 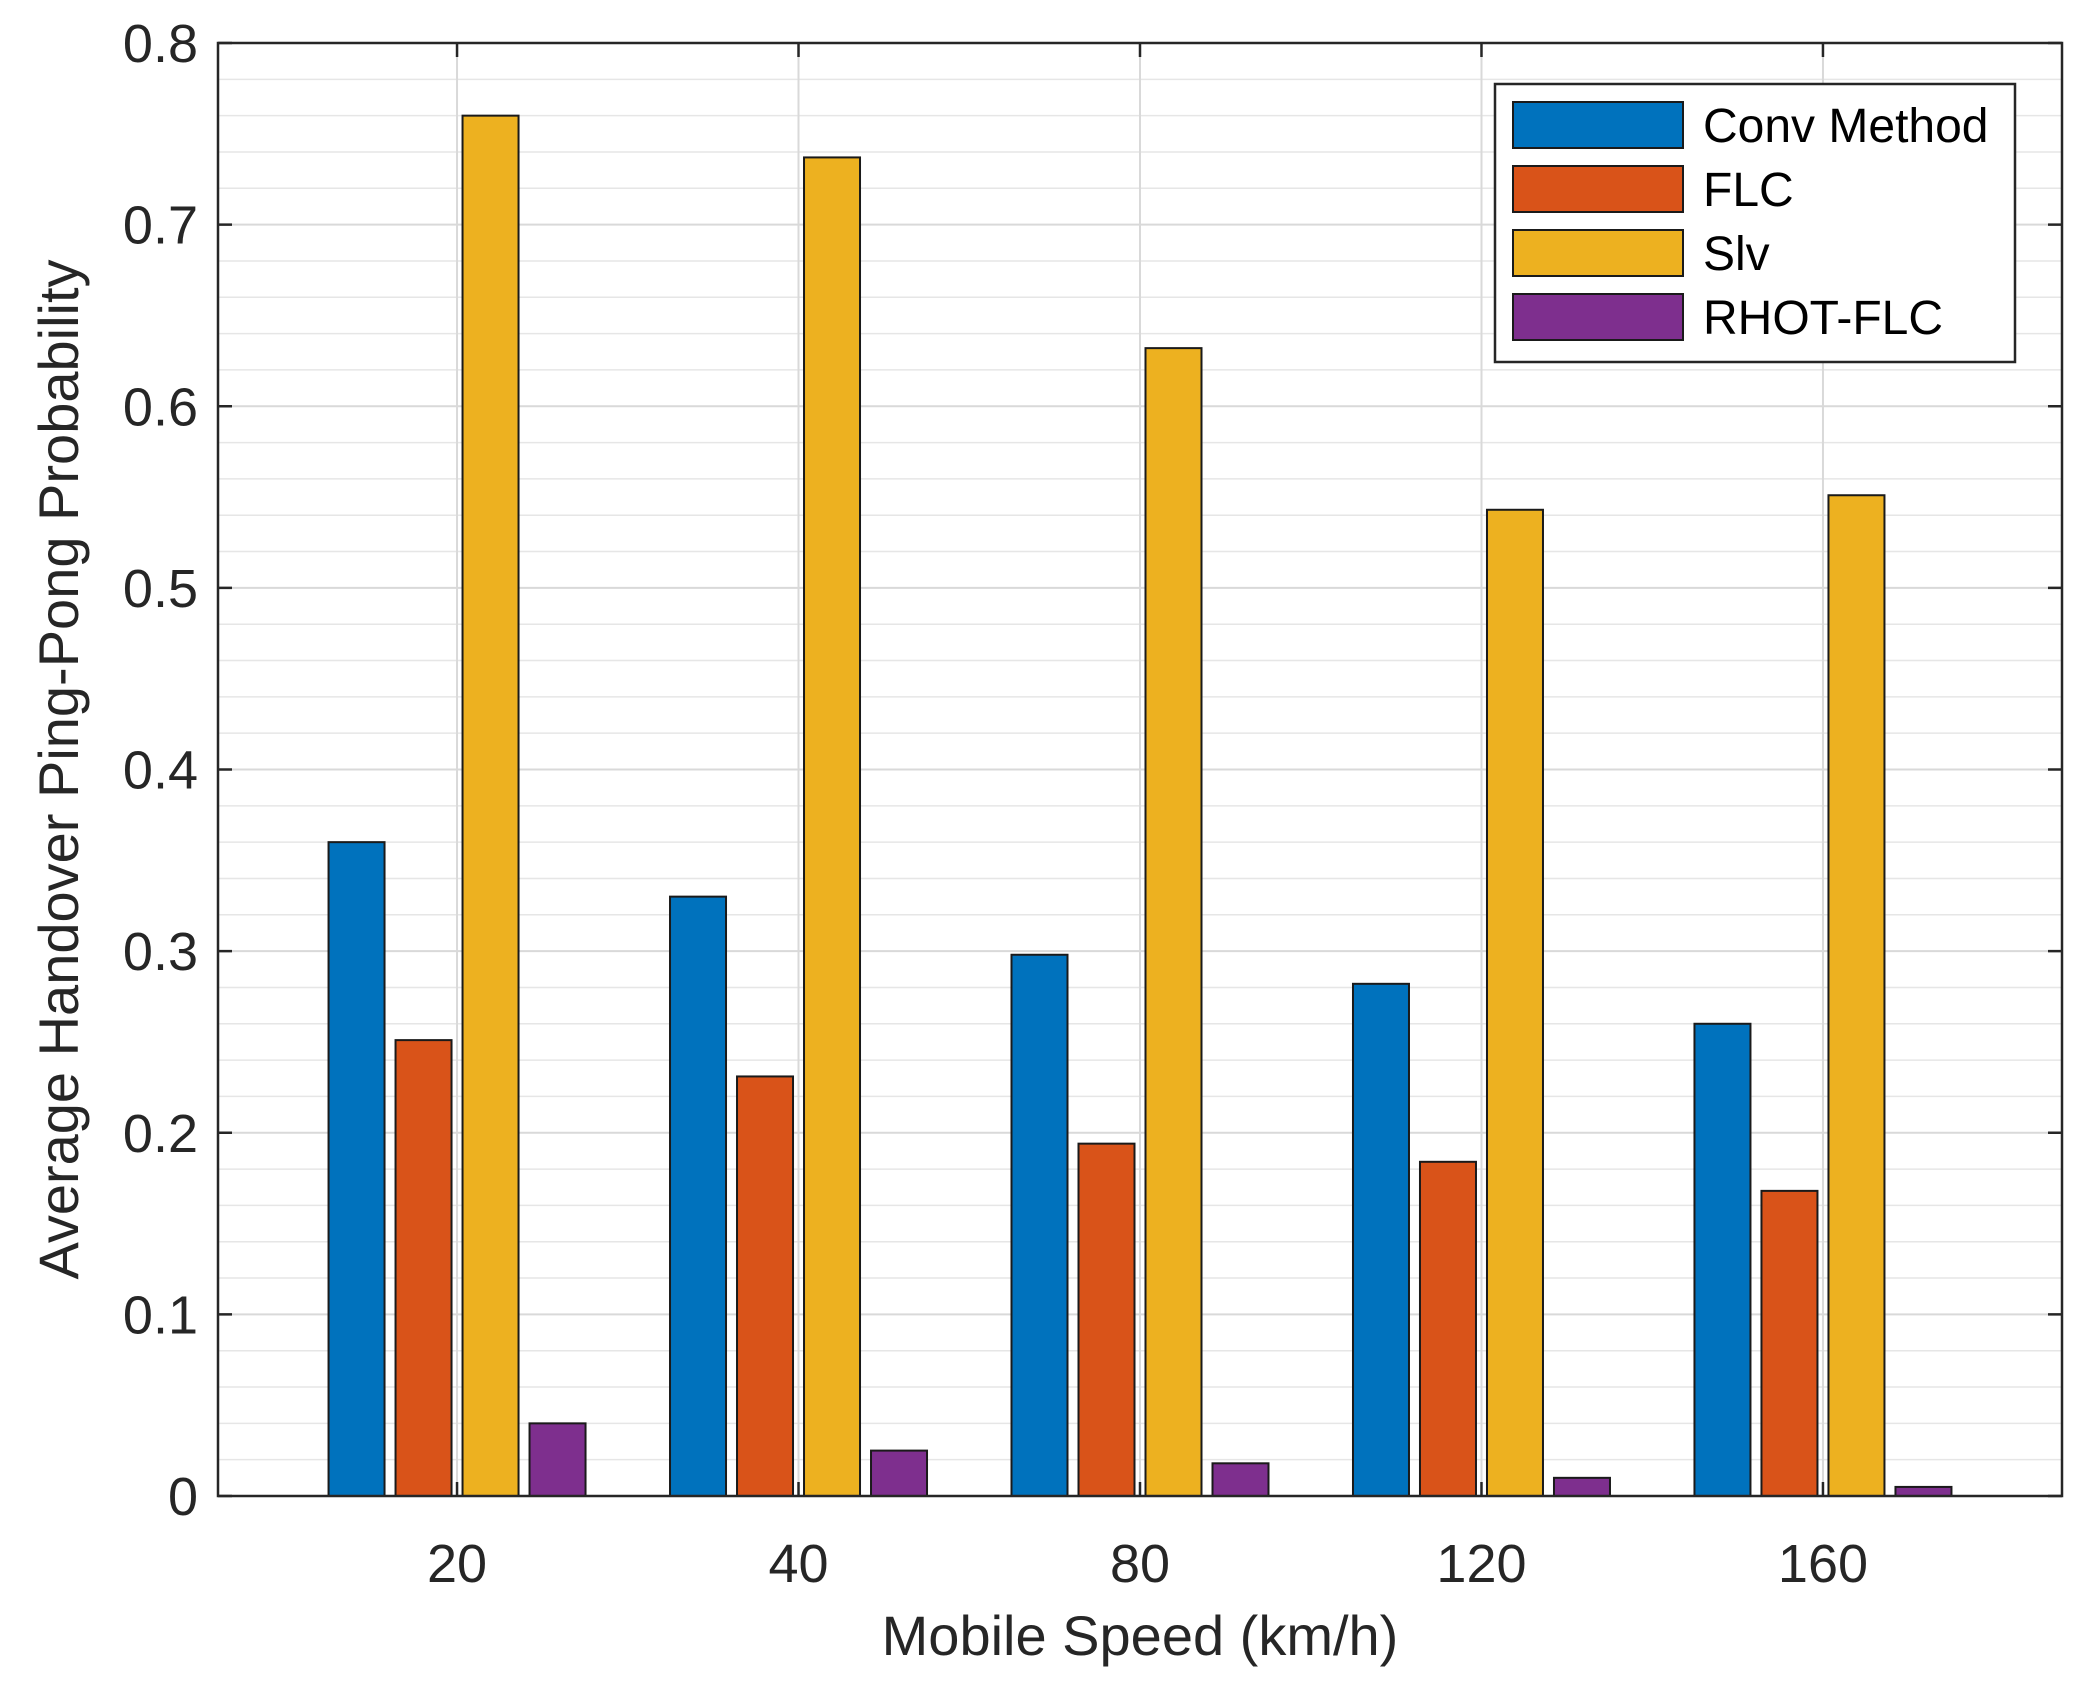 I want to click on legend-label: FLC, so click(x=1748, y=190).